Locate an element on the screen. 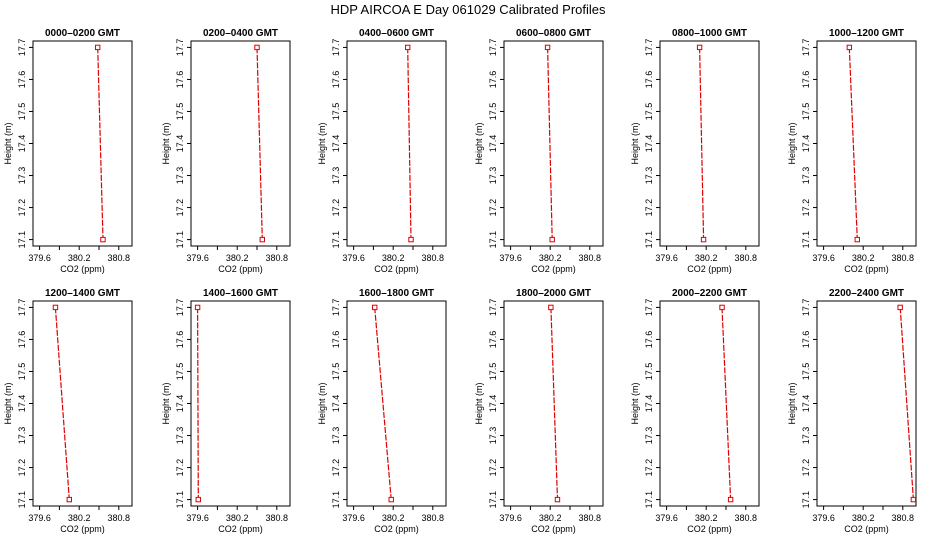  panel-title: 1200–1400 GMT is located at coordinates (82, 293).